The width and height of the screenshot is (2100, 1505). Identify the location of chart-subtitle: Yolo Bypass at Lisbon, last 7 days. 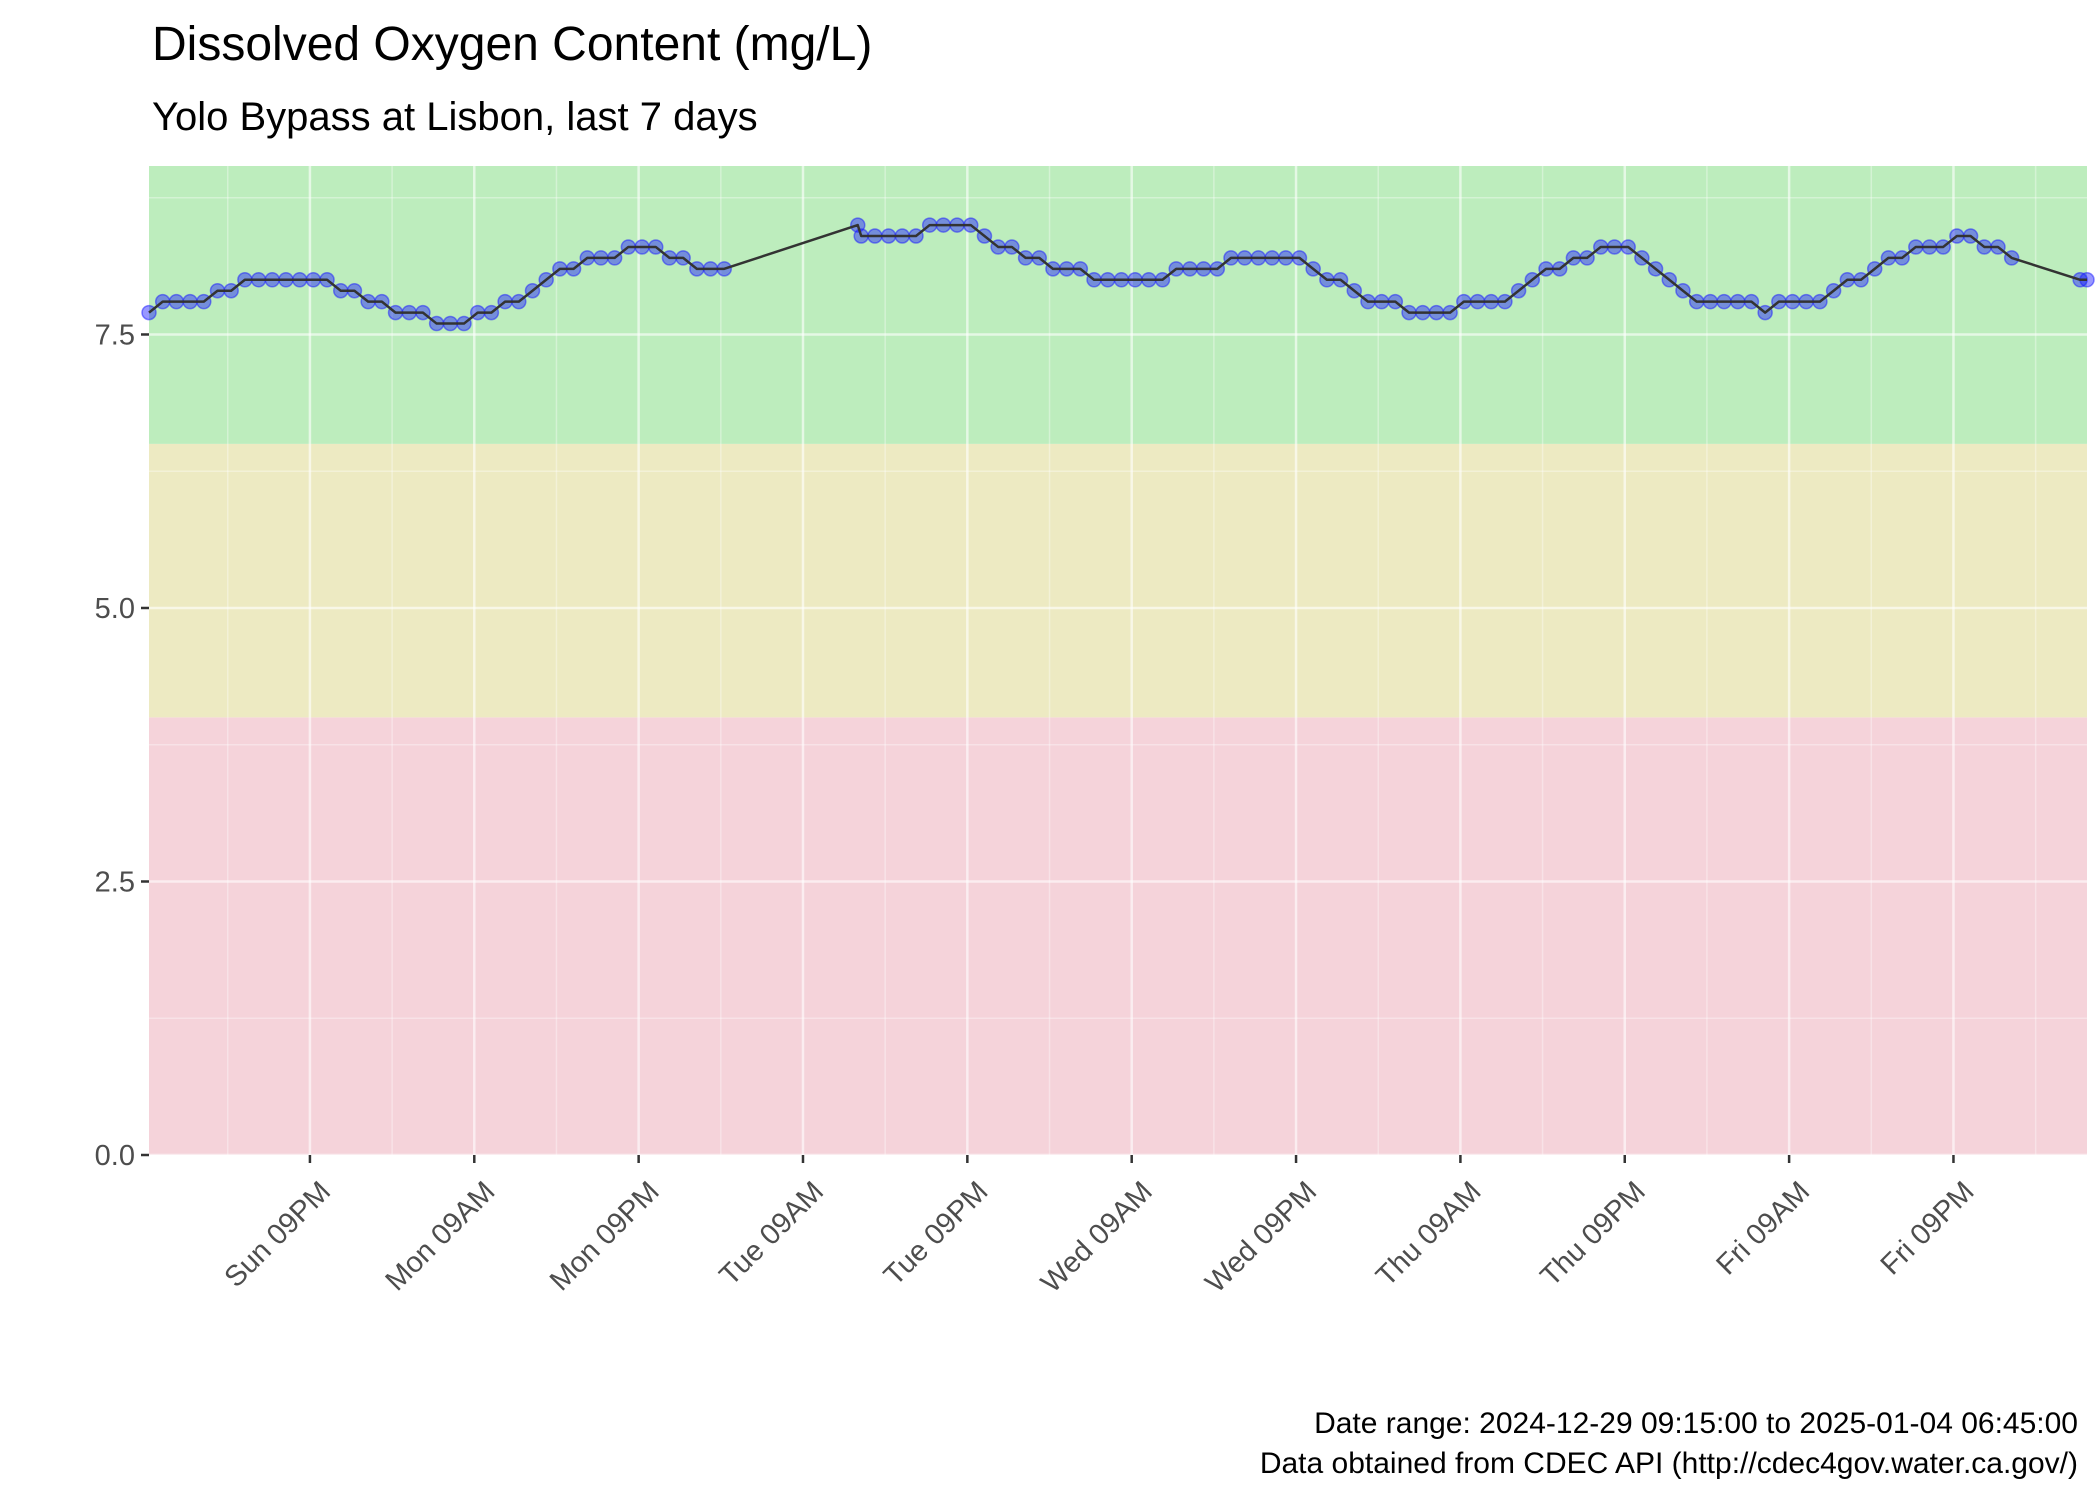
(455, 117).